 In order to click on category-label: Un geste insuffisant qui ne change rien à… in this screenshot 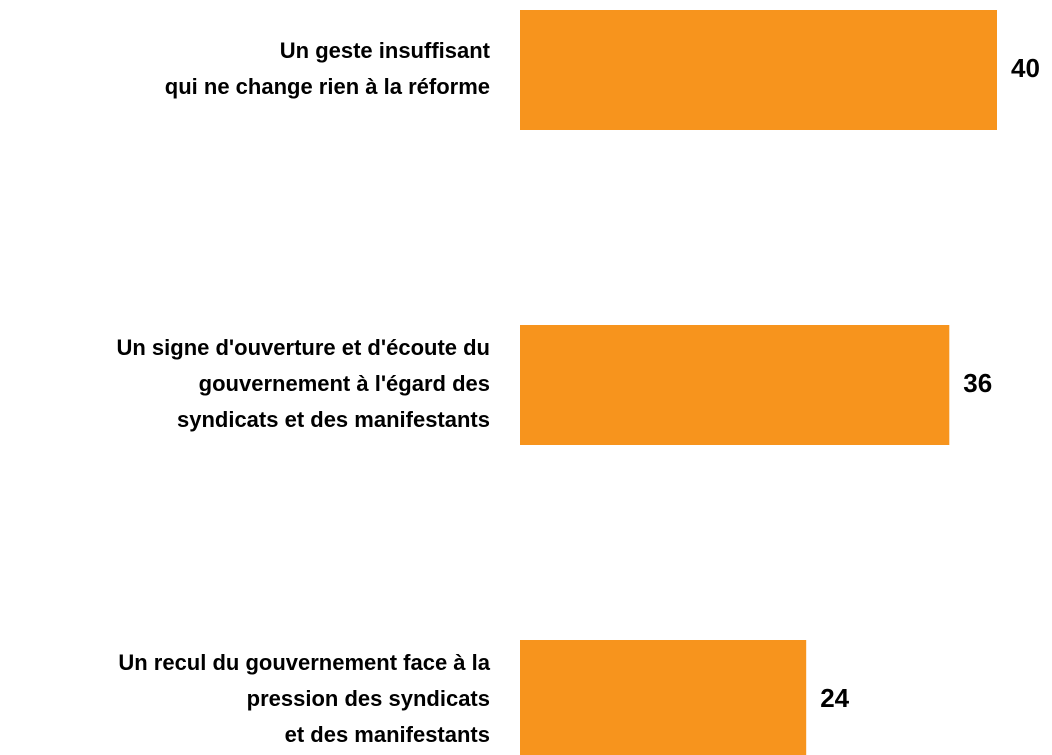, I will do `click(328, 68)`.